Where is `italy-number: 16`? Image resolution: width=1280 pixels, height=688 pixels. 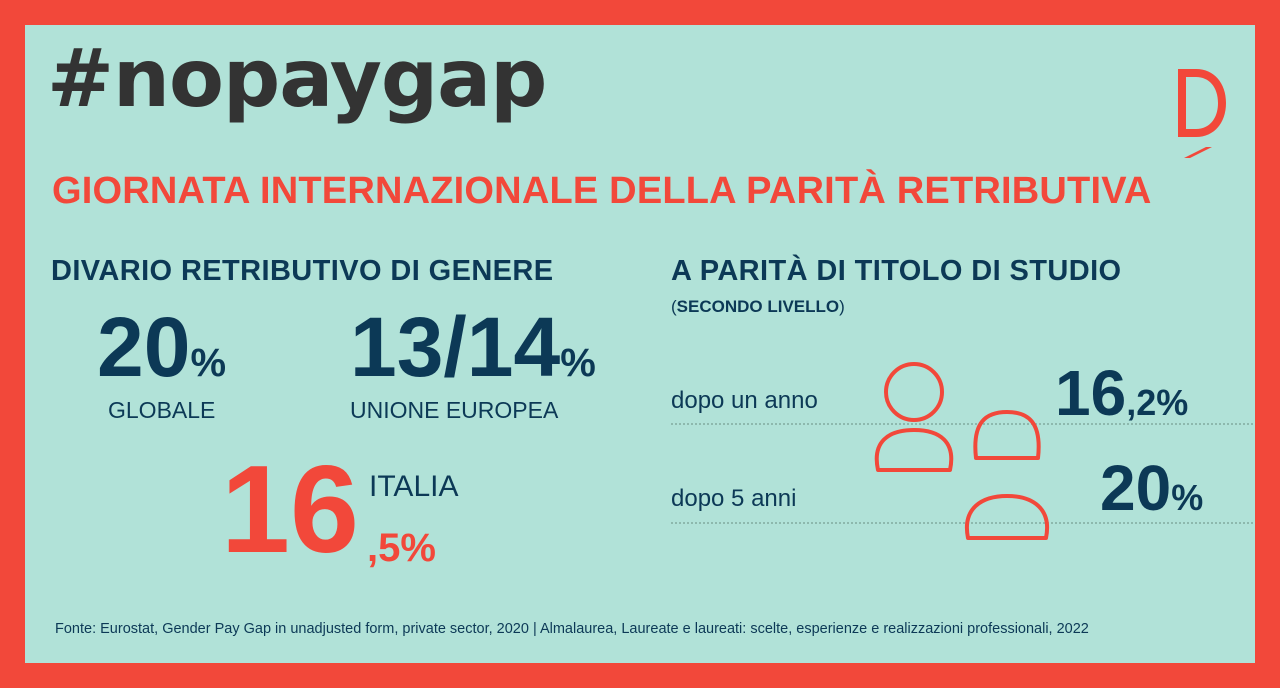 italy-number: 16 is located at coordinates (290, 510).